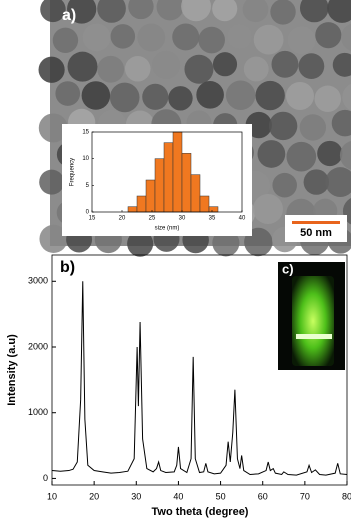 The height and width of the screenshot is (522, 351). What do you see at coordinates (346, 496) in the screenshot?
I see `x-tick-label: 80` at bounding box center [346, 496].